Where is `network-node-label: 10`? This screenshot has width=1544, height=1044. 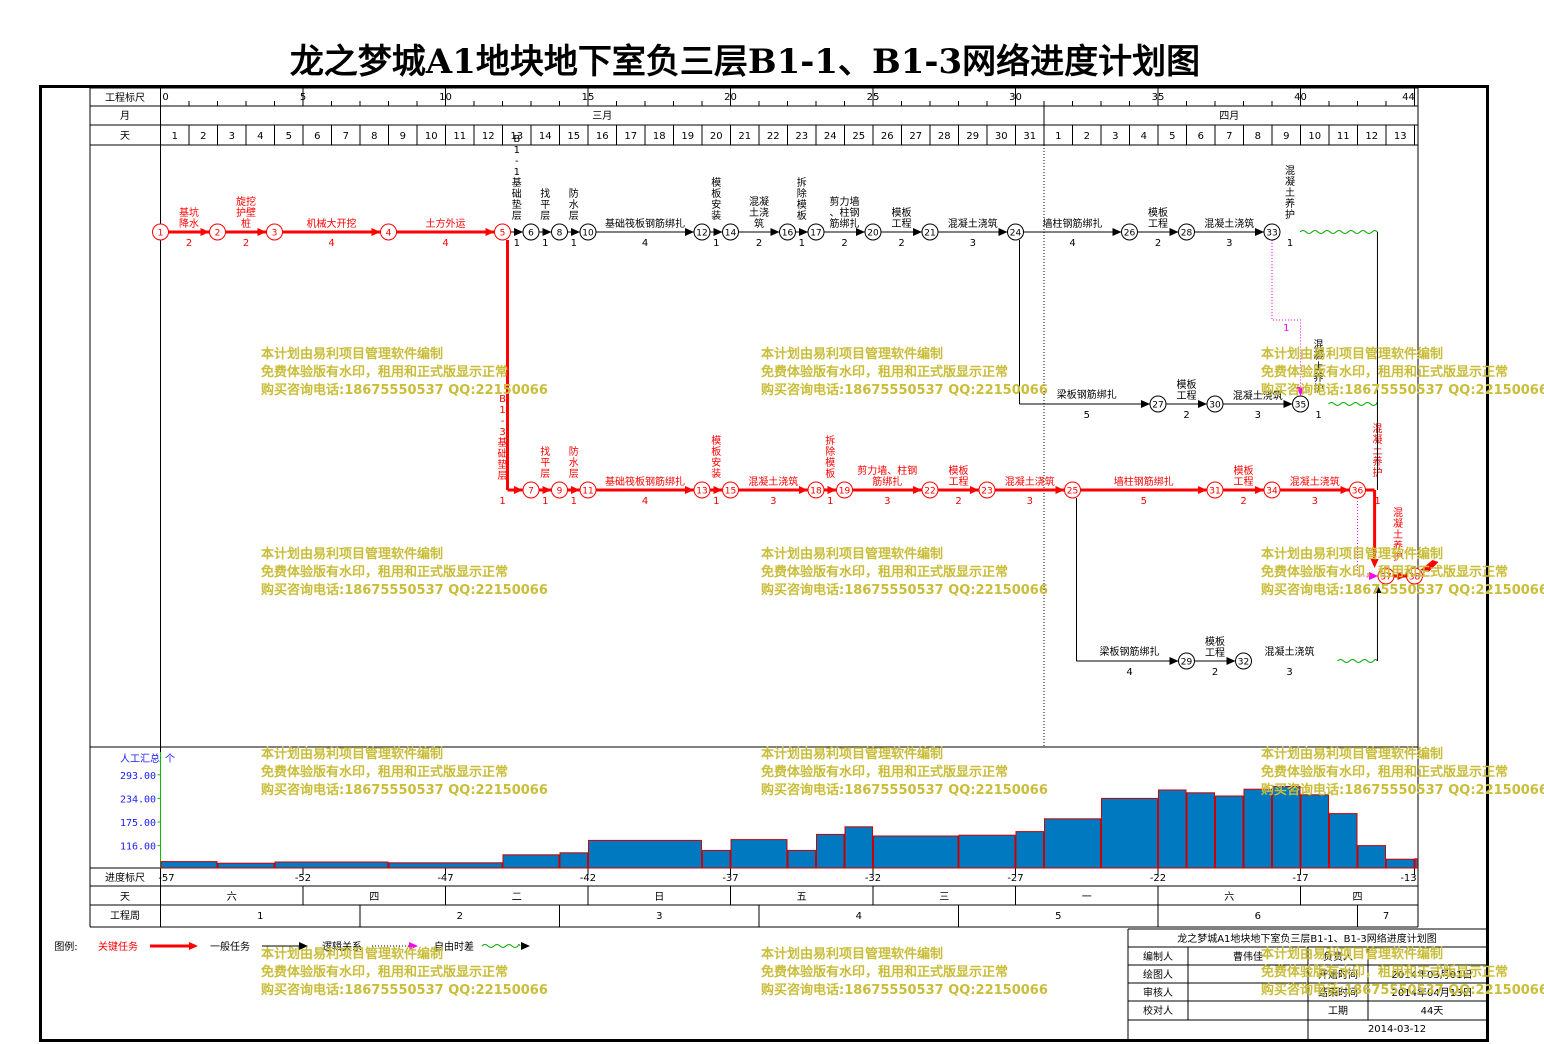 network-node-label: 10 is located at coordinates (588, 234).